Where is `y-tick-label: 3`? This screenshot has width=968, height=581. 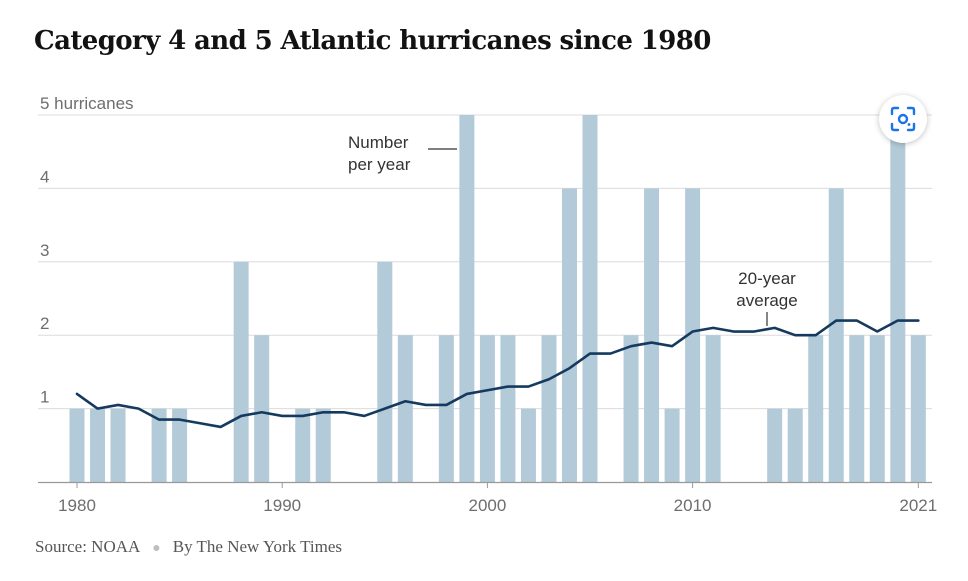 y-tick-label: 3 is located at coordinates (44, 250).